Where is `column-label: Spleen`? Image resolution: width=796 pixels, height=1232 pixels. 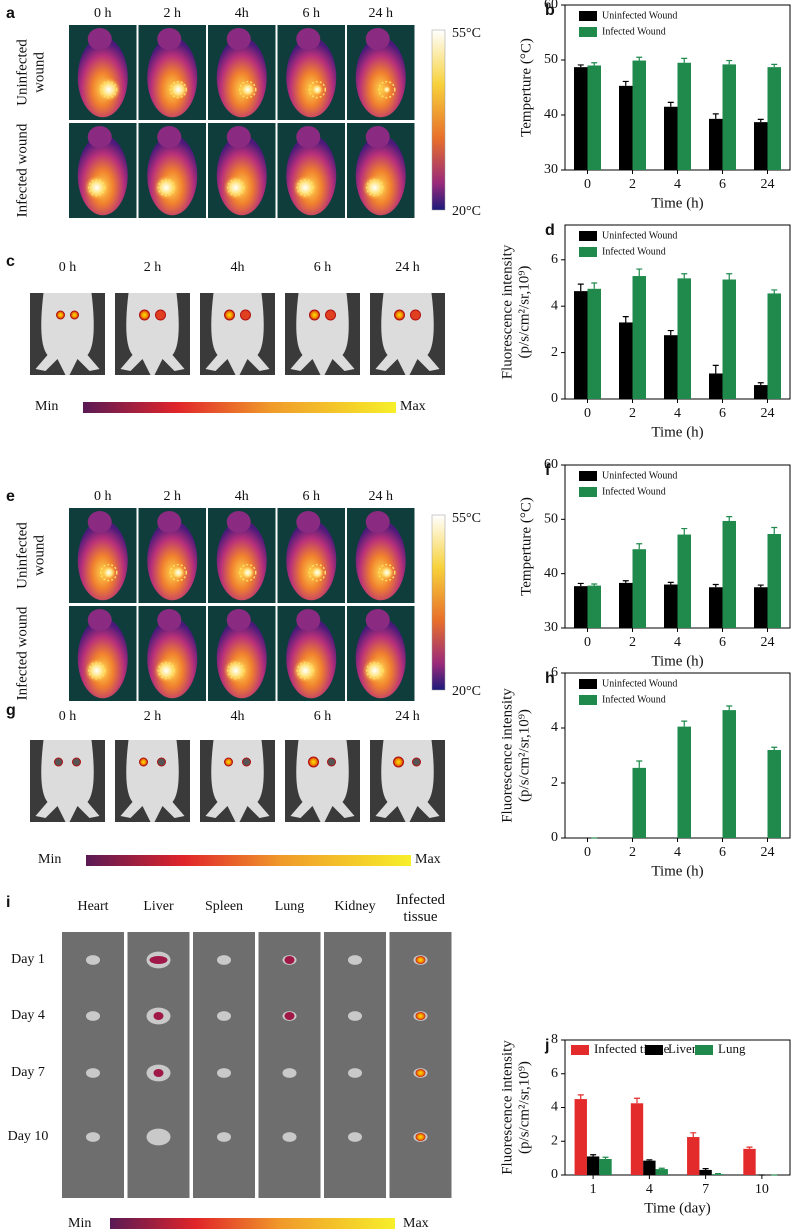 column-label: Spleen is located at coordinates (224, 906).